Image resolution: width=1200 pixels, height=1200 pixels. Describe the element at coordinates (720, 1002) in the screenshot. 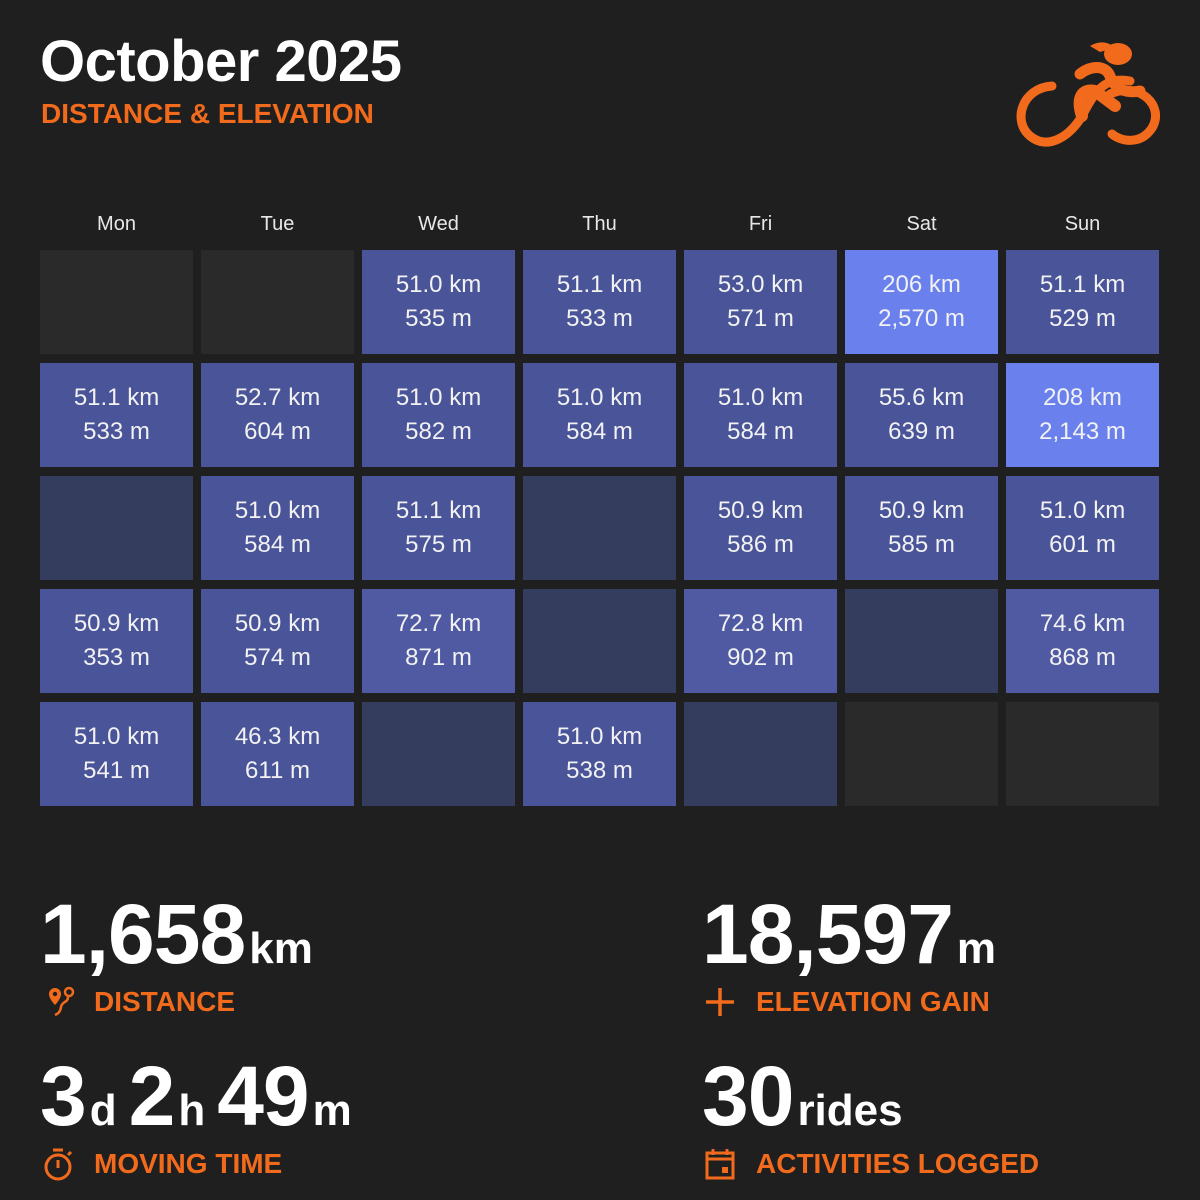

I see `plus-icon` at that location.